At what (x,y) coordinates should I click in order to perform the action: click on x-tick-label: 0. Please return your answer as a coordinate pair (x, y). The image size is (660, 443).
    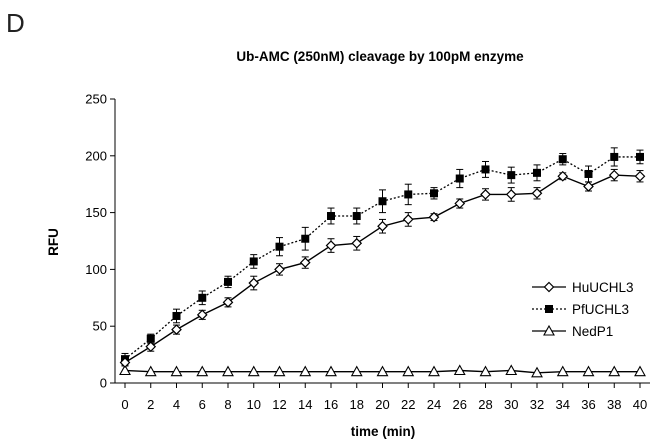
    Looking at the image, I should click on (124, 404).